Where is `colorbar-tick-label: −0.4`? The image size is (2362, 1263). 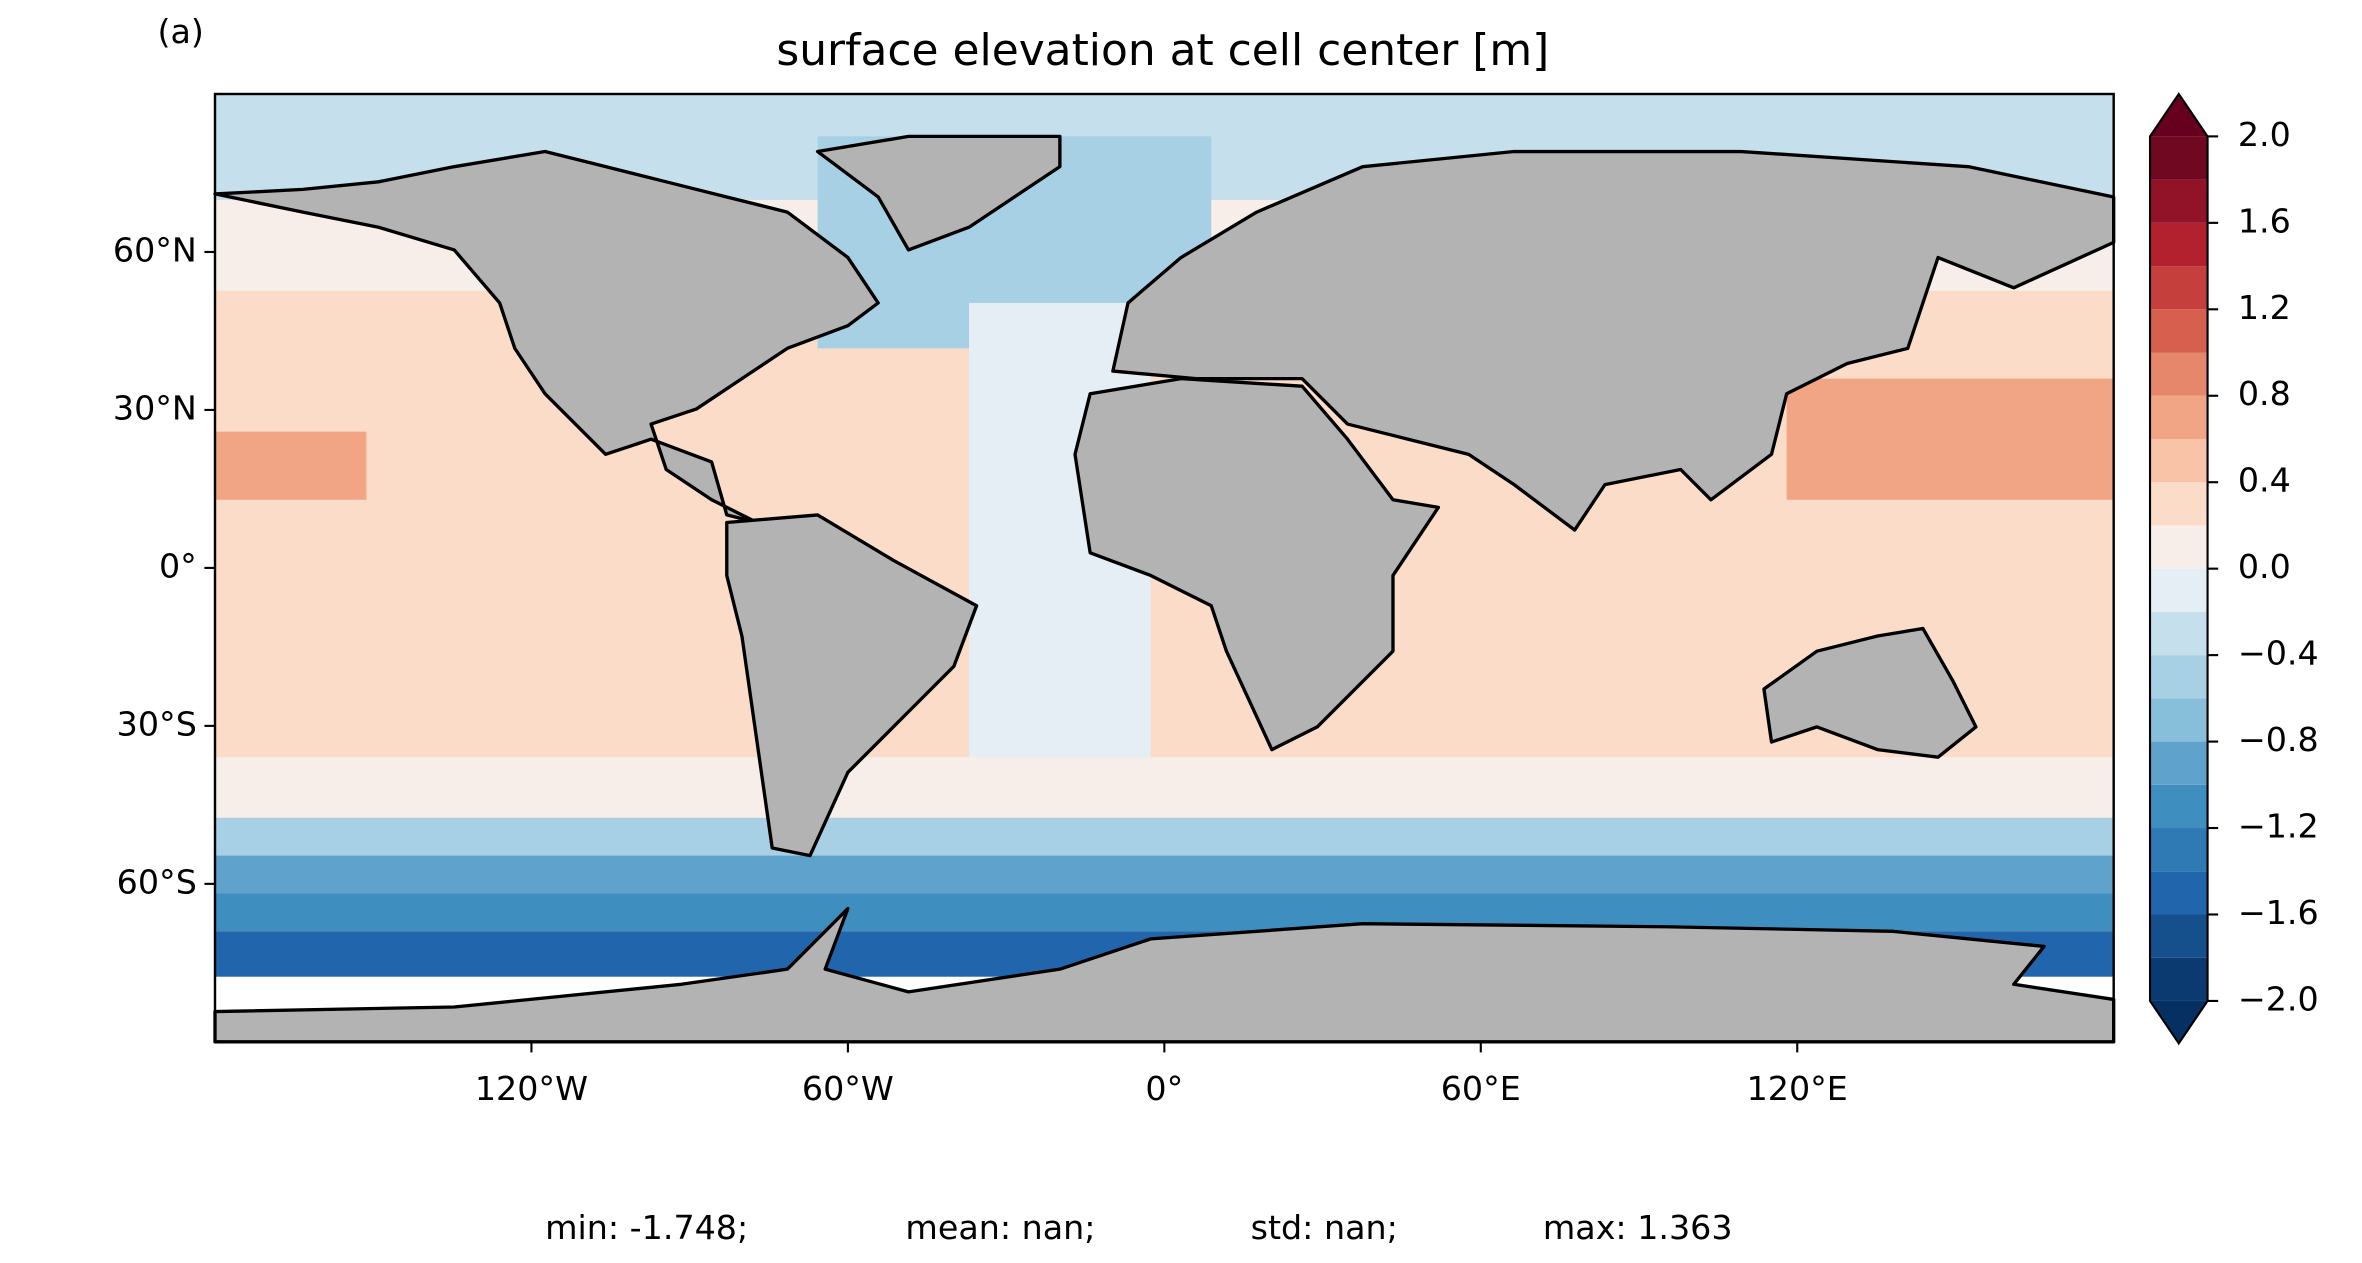 colorbar-tick-label: −0.4 is located at coordinates (2278, 653).